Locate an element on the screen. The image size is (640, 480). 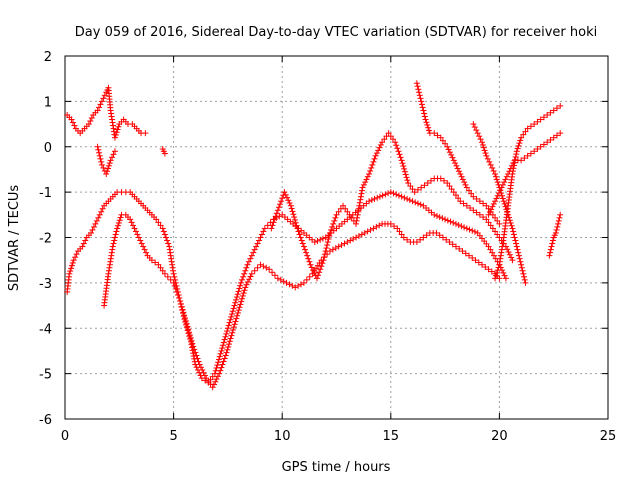
x-tick-label: 5 is located at coordinates (173, 436).